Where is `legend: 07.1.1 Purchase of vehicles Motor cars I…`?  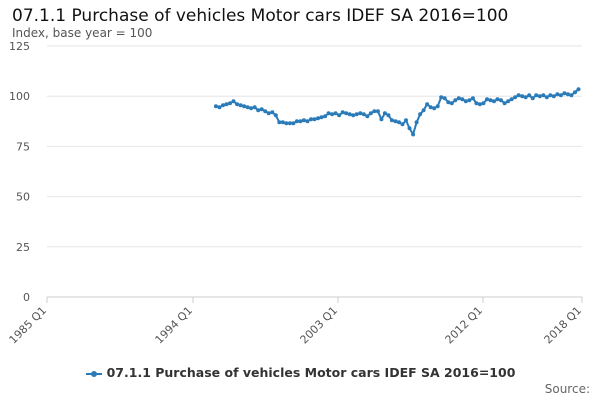 legend: 07.1.1 Purchase of vehicles Motor cars I… is located at coordinates (300, 372).